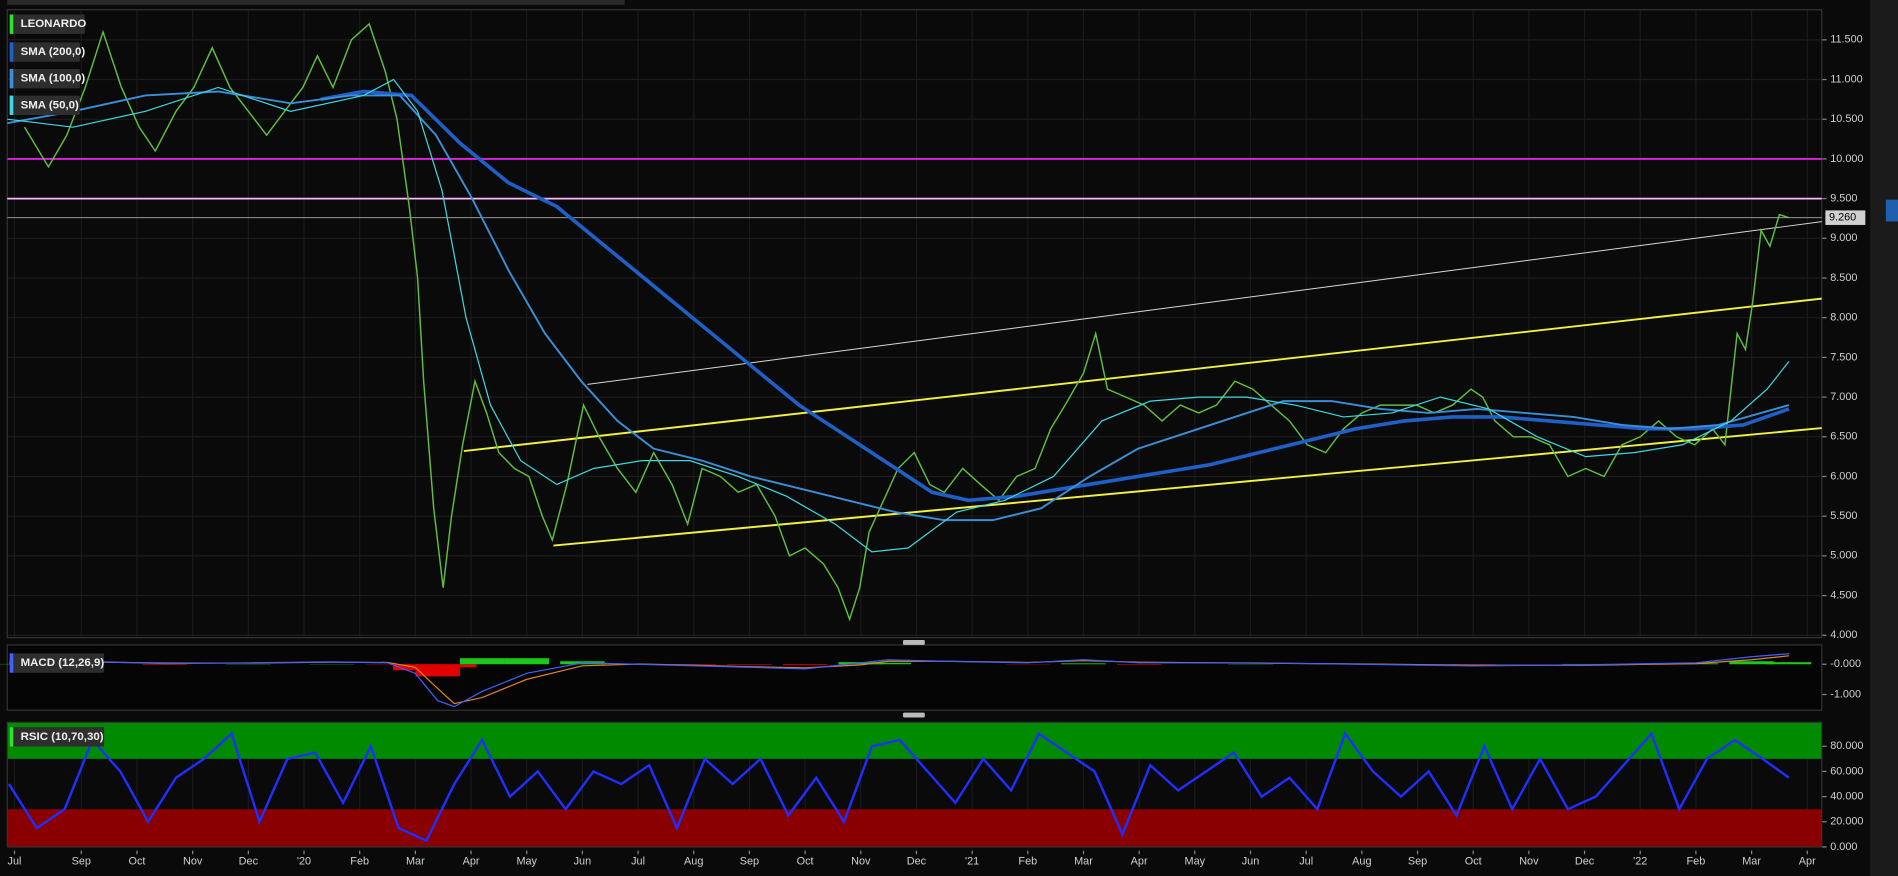 This screenshot has width=1898, height=876. What do you see at coordinates (53, 52) in the screenshot?
I see `legend-label: SMA (200,0)` at bounding box center [53, 52].